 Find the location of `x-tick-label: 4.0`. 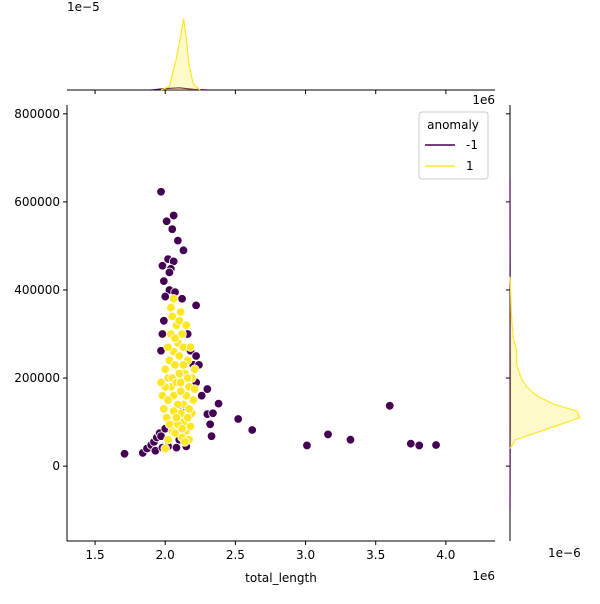

x-tick-label: 4.0 is located at coordinates (445, 555).